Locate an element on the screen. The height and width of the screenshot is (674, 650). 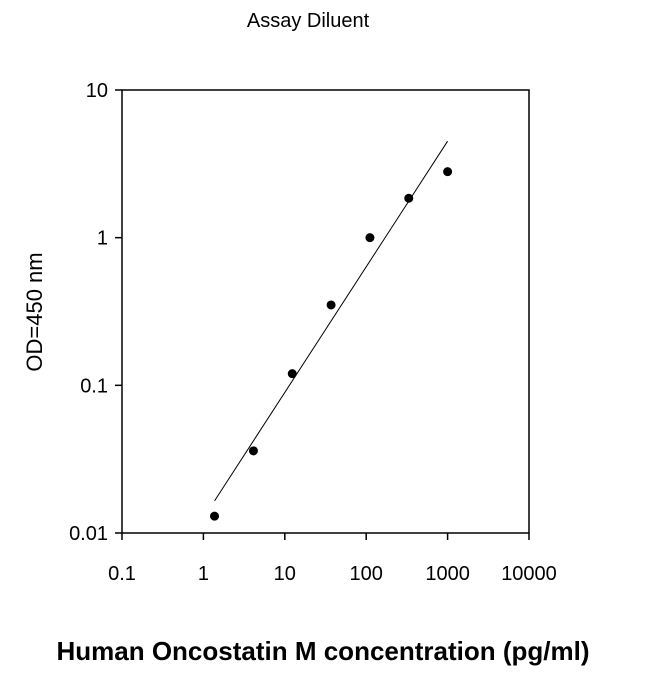
chart-title: Assay Diluent is located at coordinates (308, 21).